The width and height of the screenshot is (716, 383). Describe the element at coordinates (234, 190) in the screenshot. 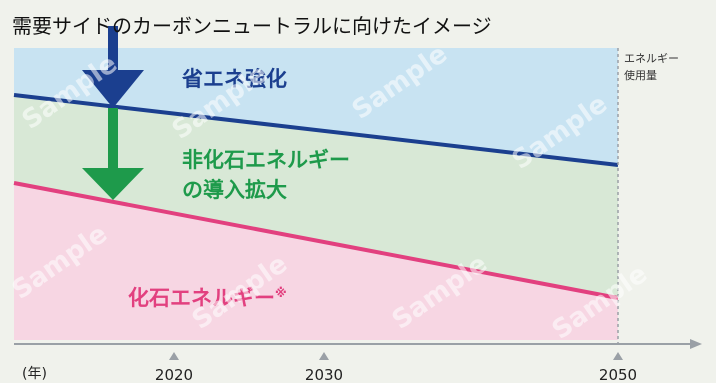

I see `non-fossil-label-line2: の導入拡大` at that location.